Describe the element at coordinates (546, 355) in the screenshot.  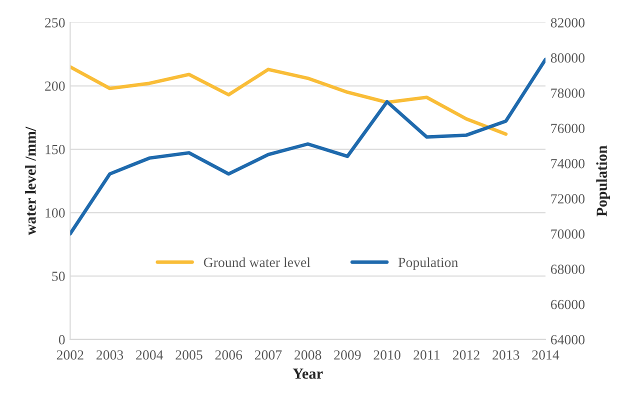
I see `x-tick-label: 2014` at that location.